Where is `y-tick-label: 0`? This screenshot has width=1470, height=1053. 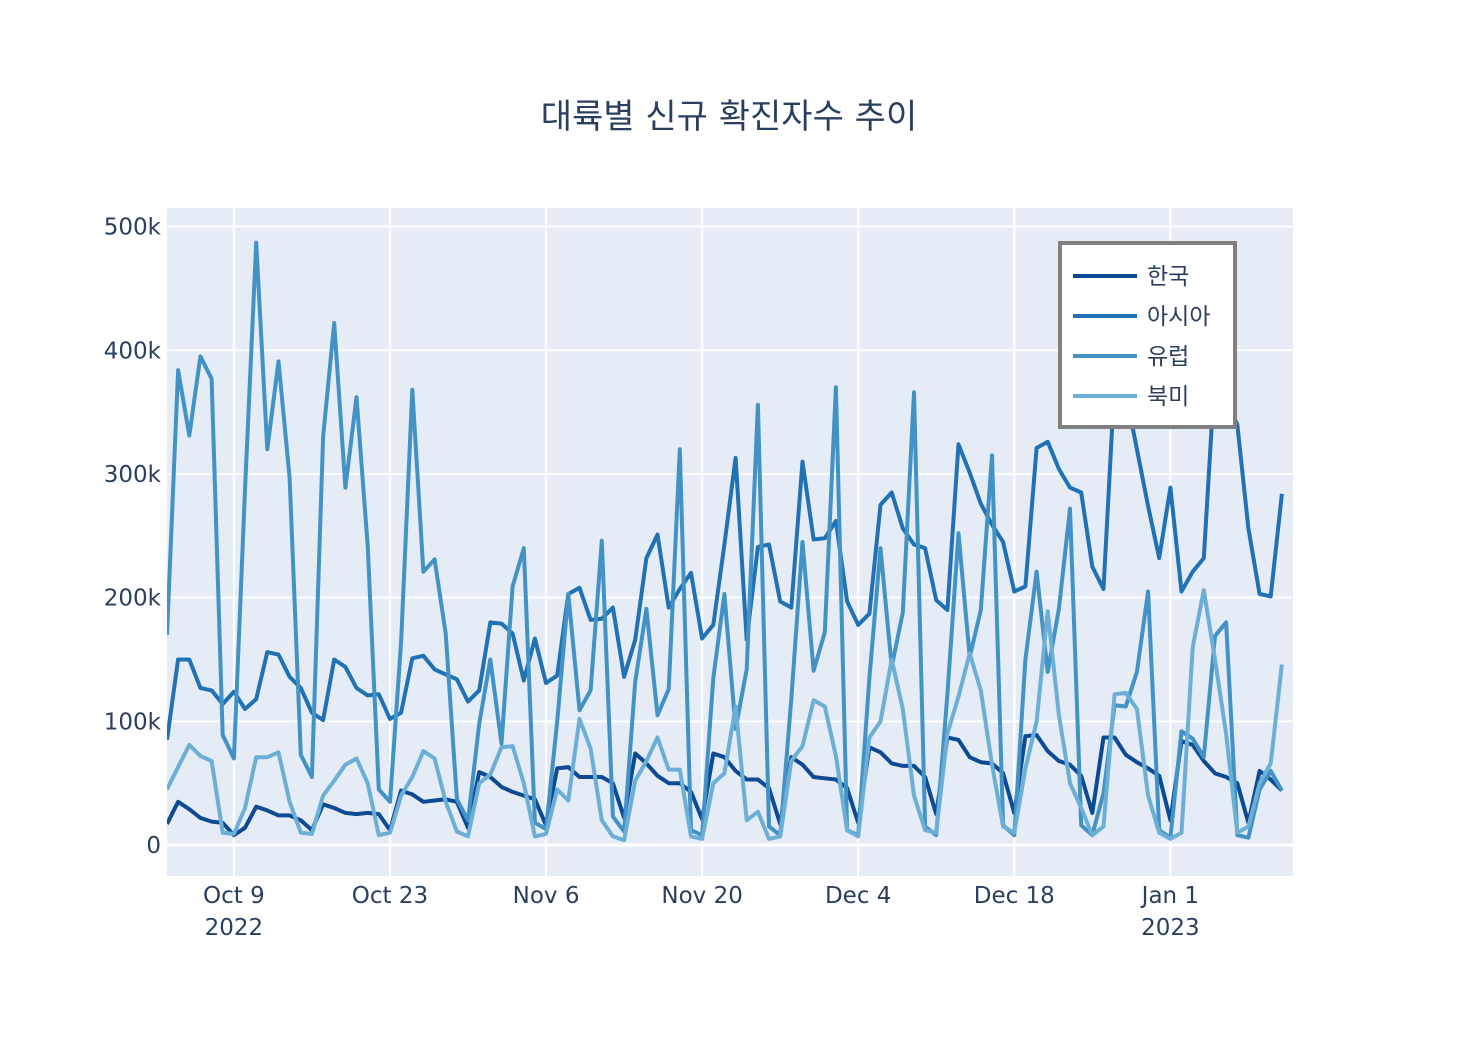
y-tick-label: 0 is located at coordinates (153, 846).